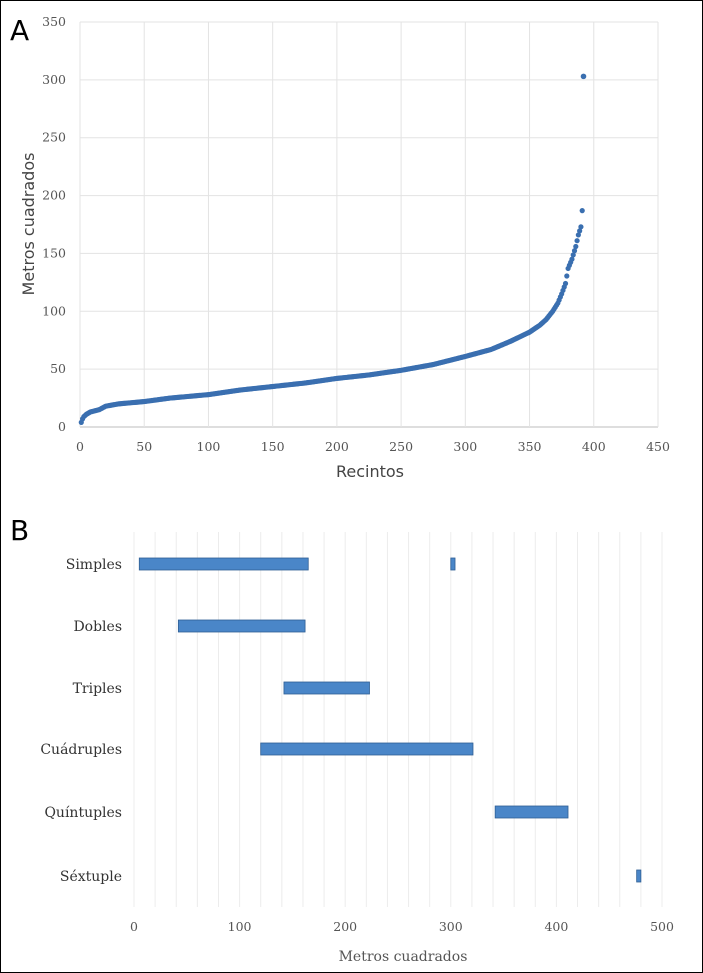 This screenshot has width=703, height=973. I want to click on panel-letter-a: A, so click(19, 30).